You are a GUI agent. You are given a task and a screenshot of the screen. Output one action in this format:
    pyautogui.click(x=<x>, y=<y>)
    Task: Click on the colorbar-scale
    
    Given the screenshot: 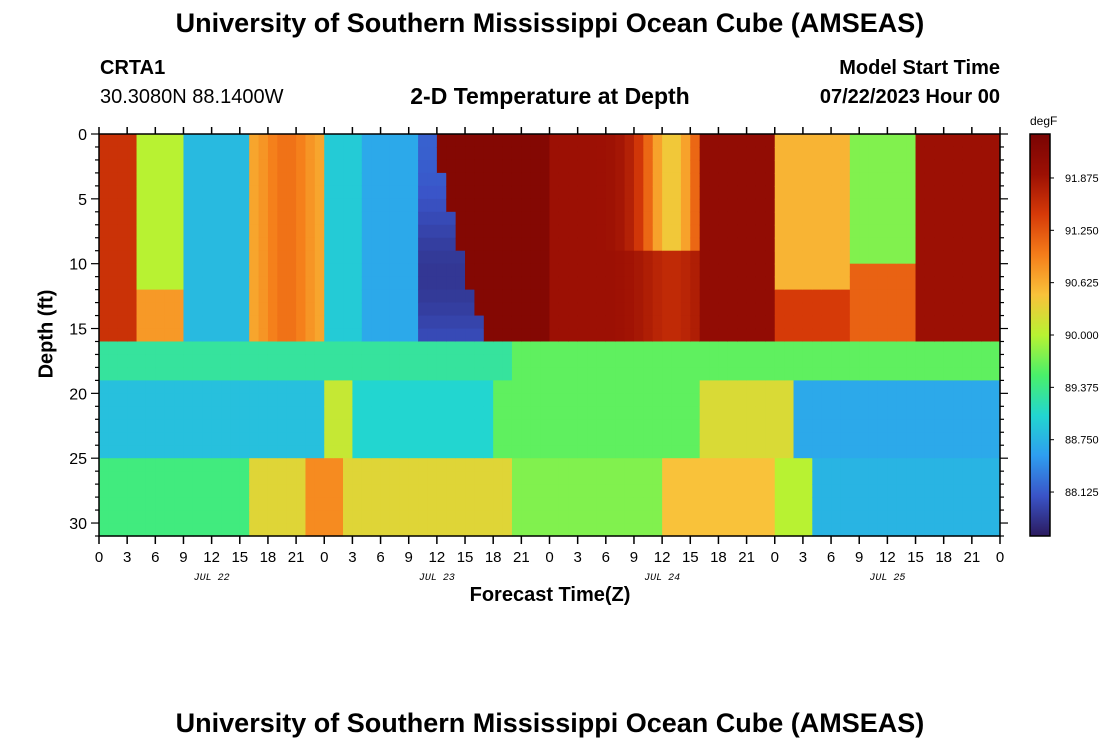 What is the action you would take?
    pyautogui.click(x=1040, y=335)
    